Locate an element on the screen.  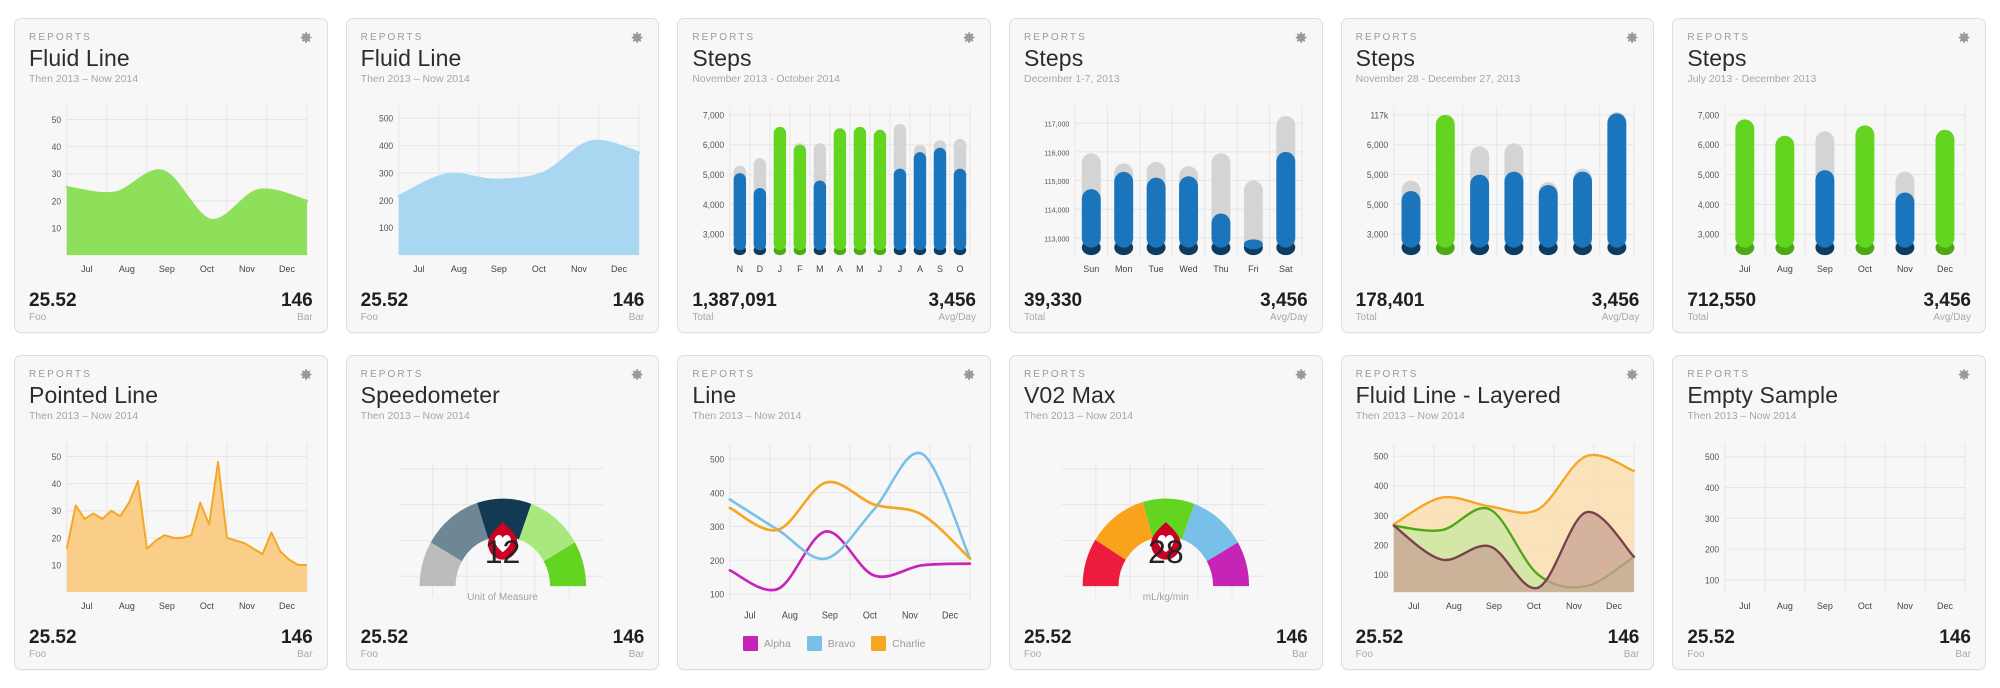
svg-text: Thu is located at coordinates (1220, 269).